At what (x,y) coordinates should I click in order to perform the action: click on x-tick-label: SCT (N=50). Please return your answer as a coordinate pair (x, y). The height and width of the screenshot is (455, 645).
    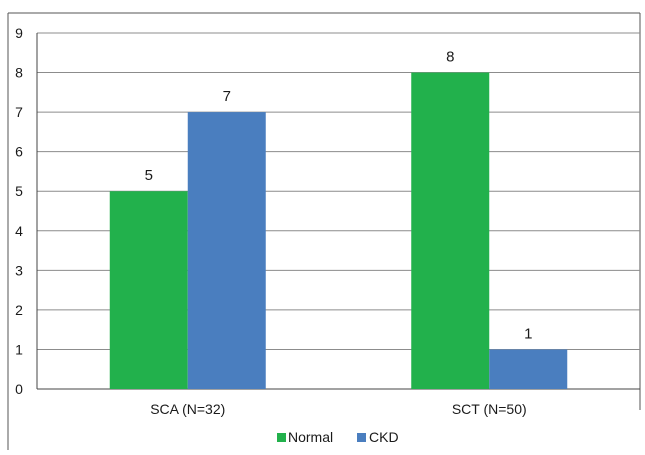
    Looking at the image, I should click on (489, 409).